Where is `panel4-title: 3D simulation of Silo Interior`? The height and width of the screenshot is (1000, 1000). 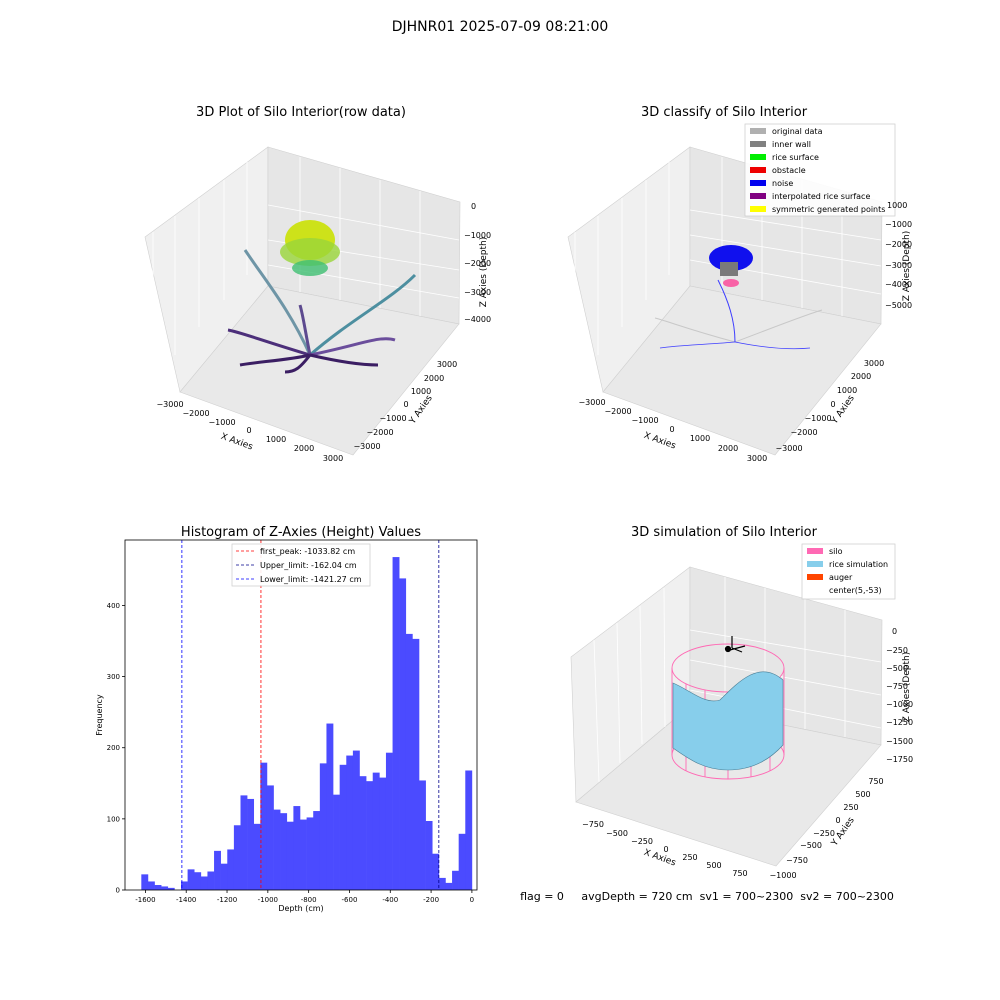 panel4-title: 3D simulation of Silo Interior is located at coordinates (724, 532).